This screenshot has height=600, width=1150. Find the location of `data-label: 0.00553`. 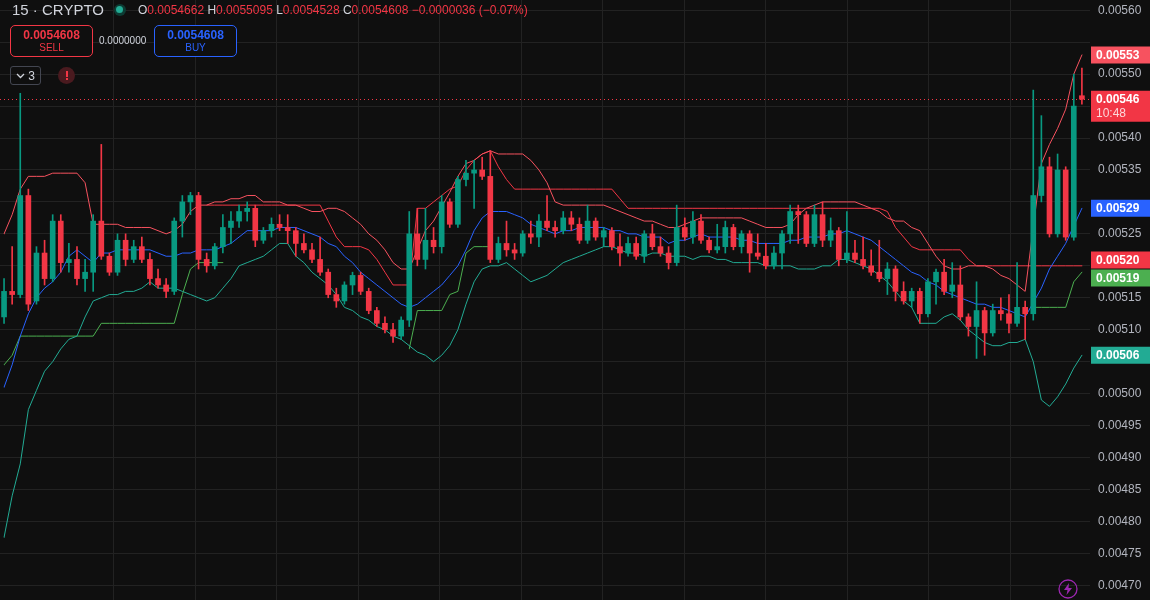

data-label: 0.00553 is located at coordinates (1118, 54).